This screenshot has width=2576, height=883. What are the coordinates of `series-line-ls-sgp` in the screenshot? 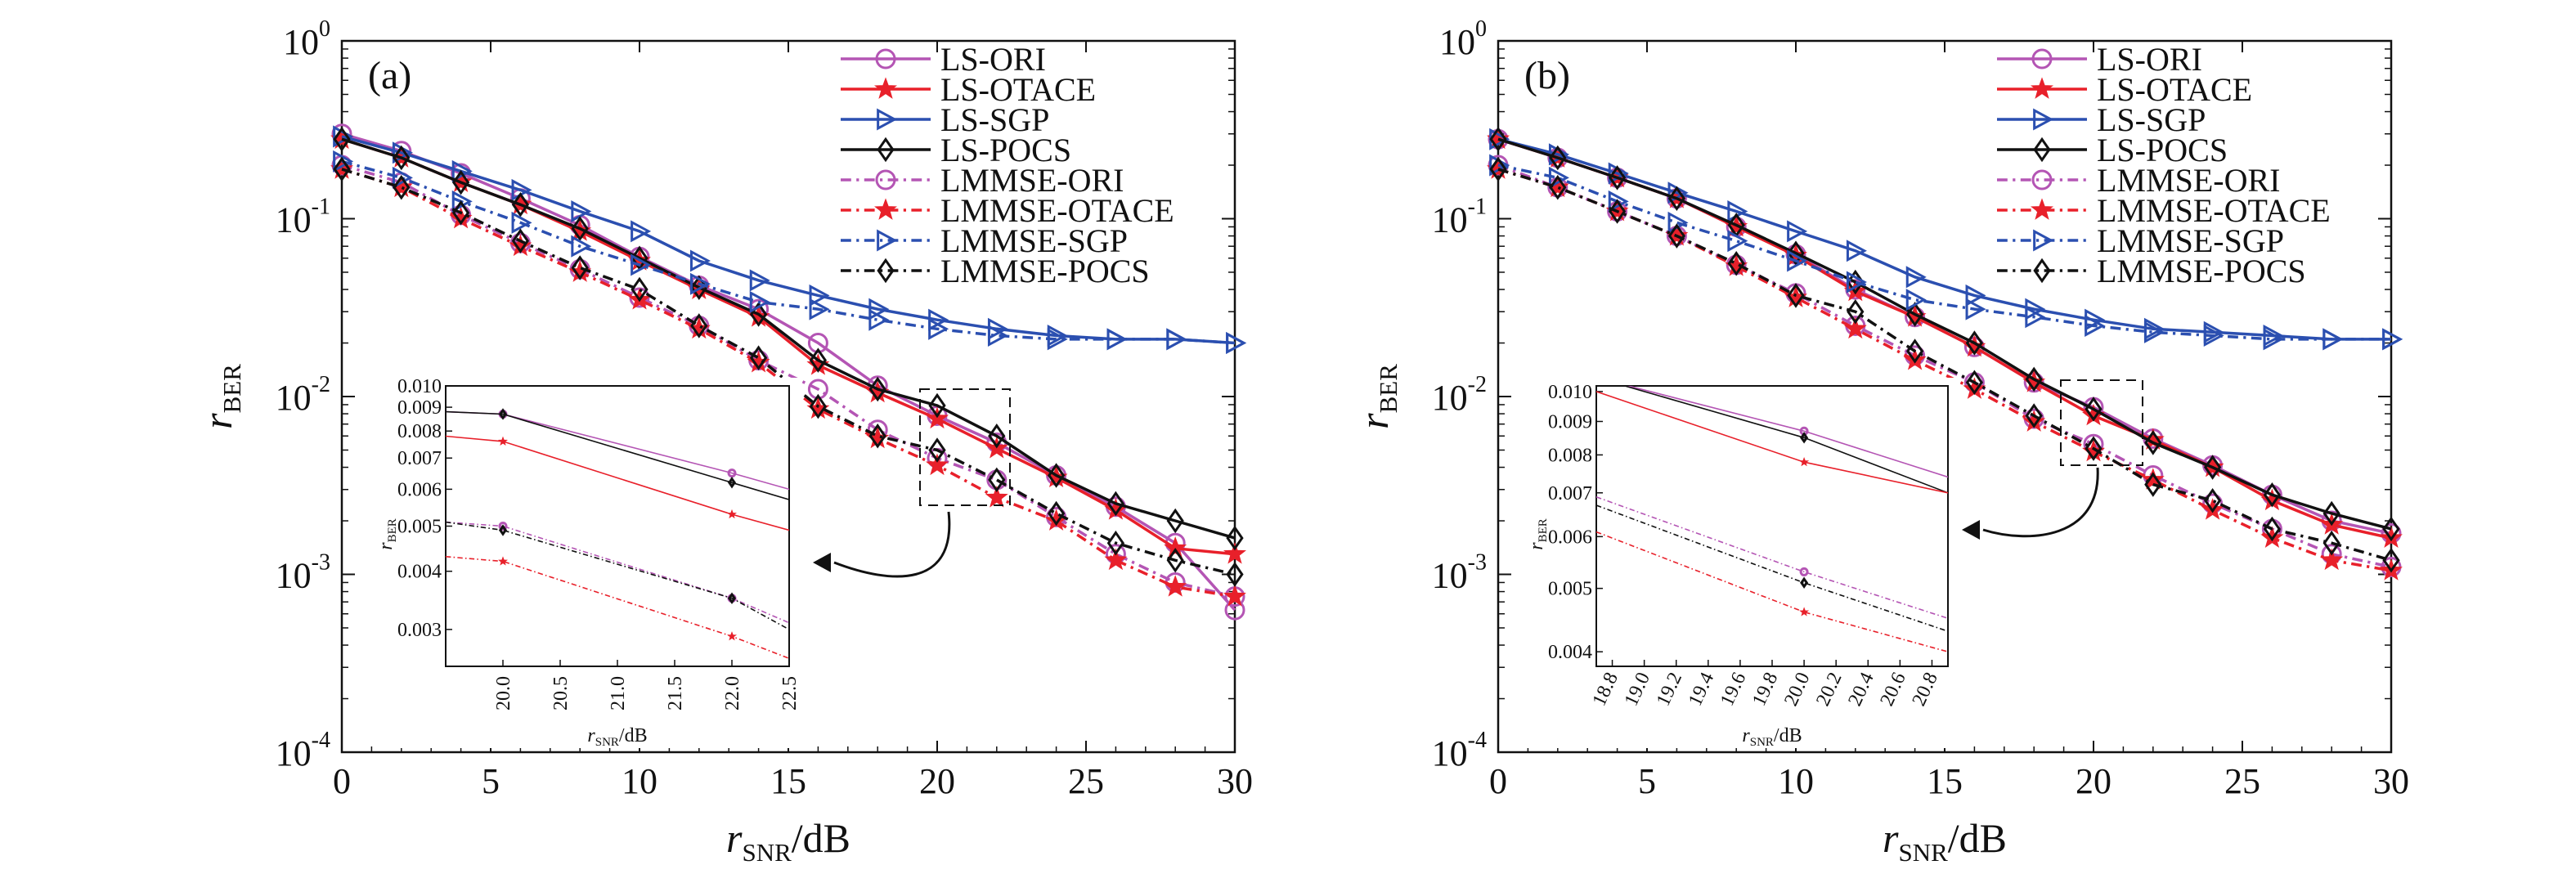 It's located at (788, 240).